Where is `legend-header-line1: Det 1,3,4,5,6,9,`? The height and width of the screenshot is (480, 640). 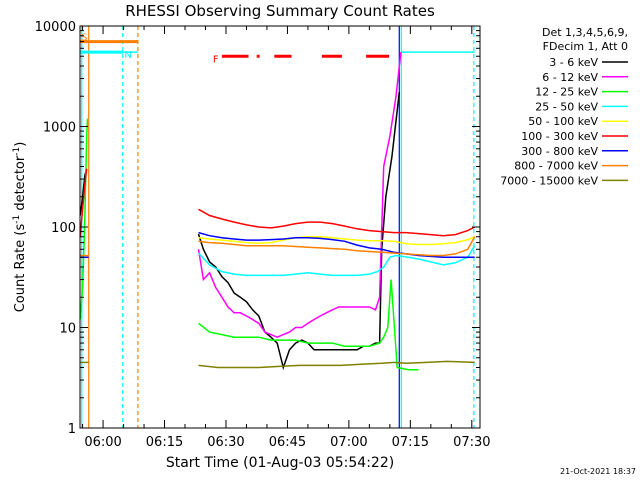
legend-header-line1: Det 1,3,4,5,6,9, is located at coordinates (585, 32).